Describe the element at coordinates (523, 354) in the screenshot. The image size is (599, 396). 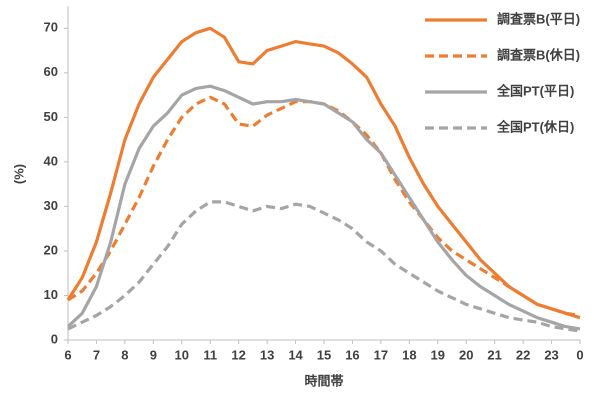
I see `x-tick-label: 22` at that location.